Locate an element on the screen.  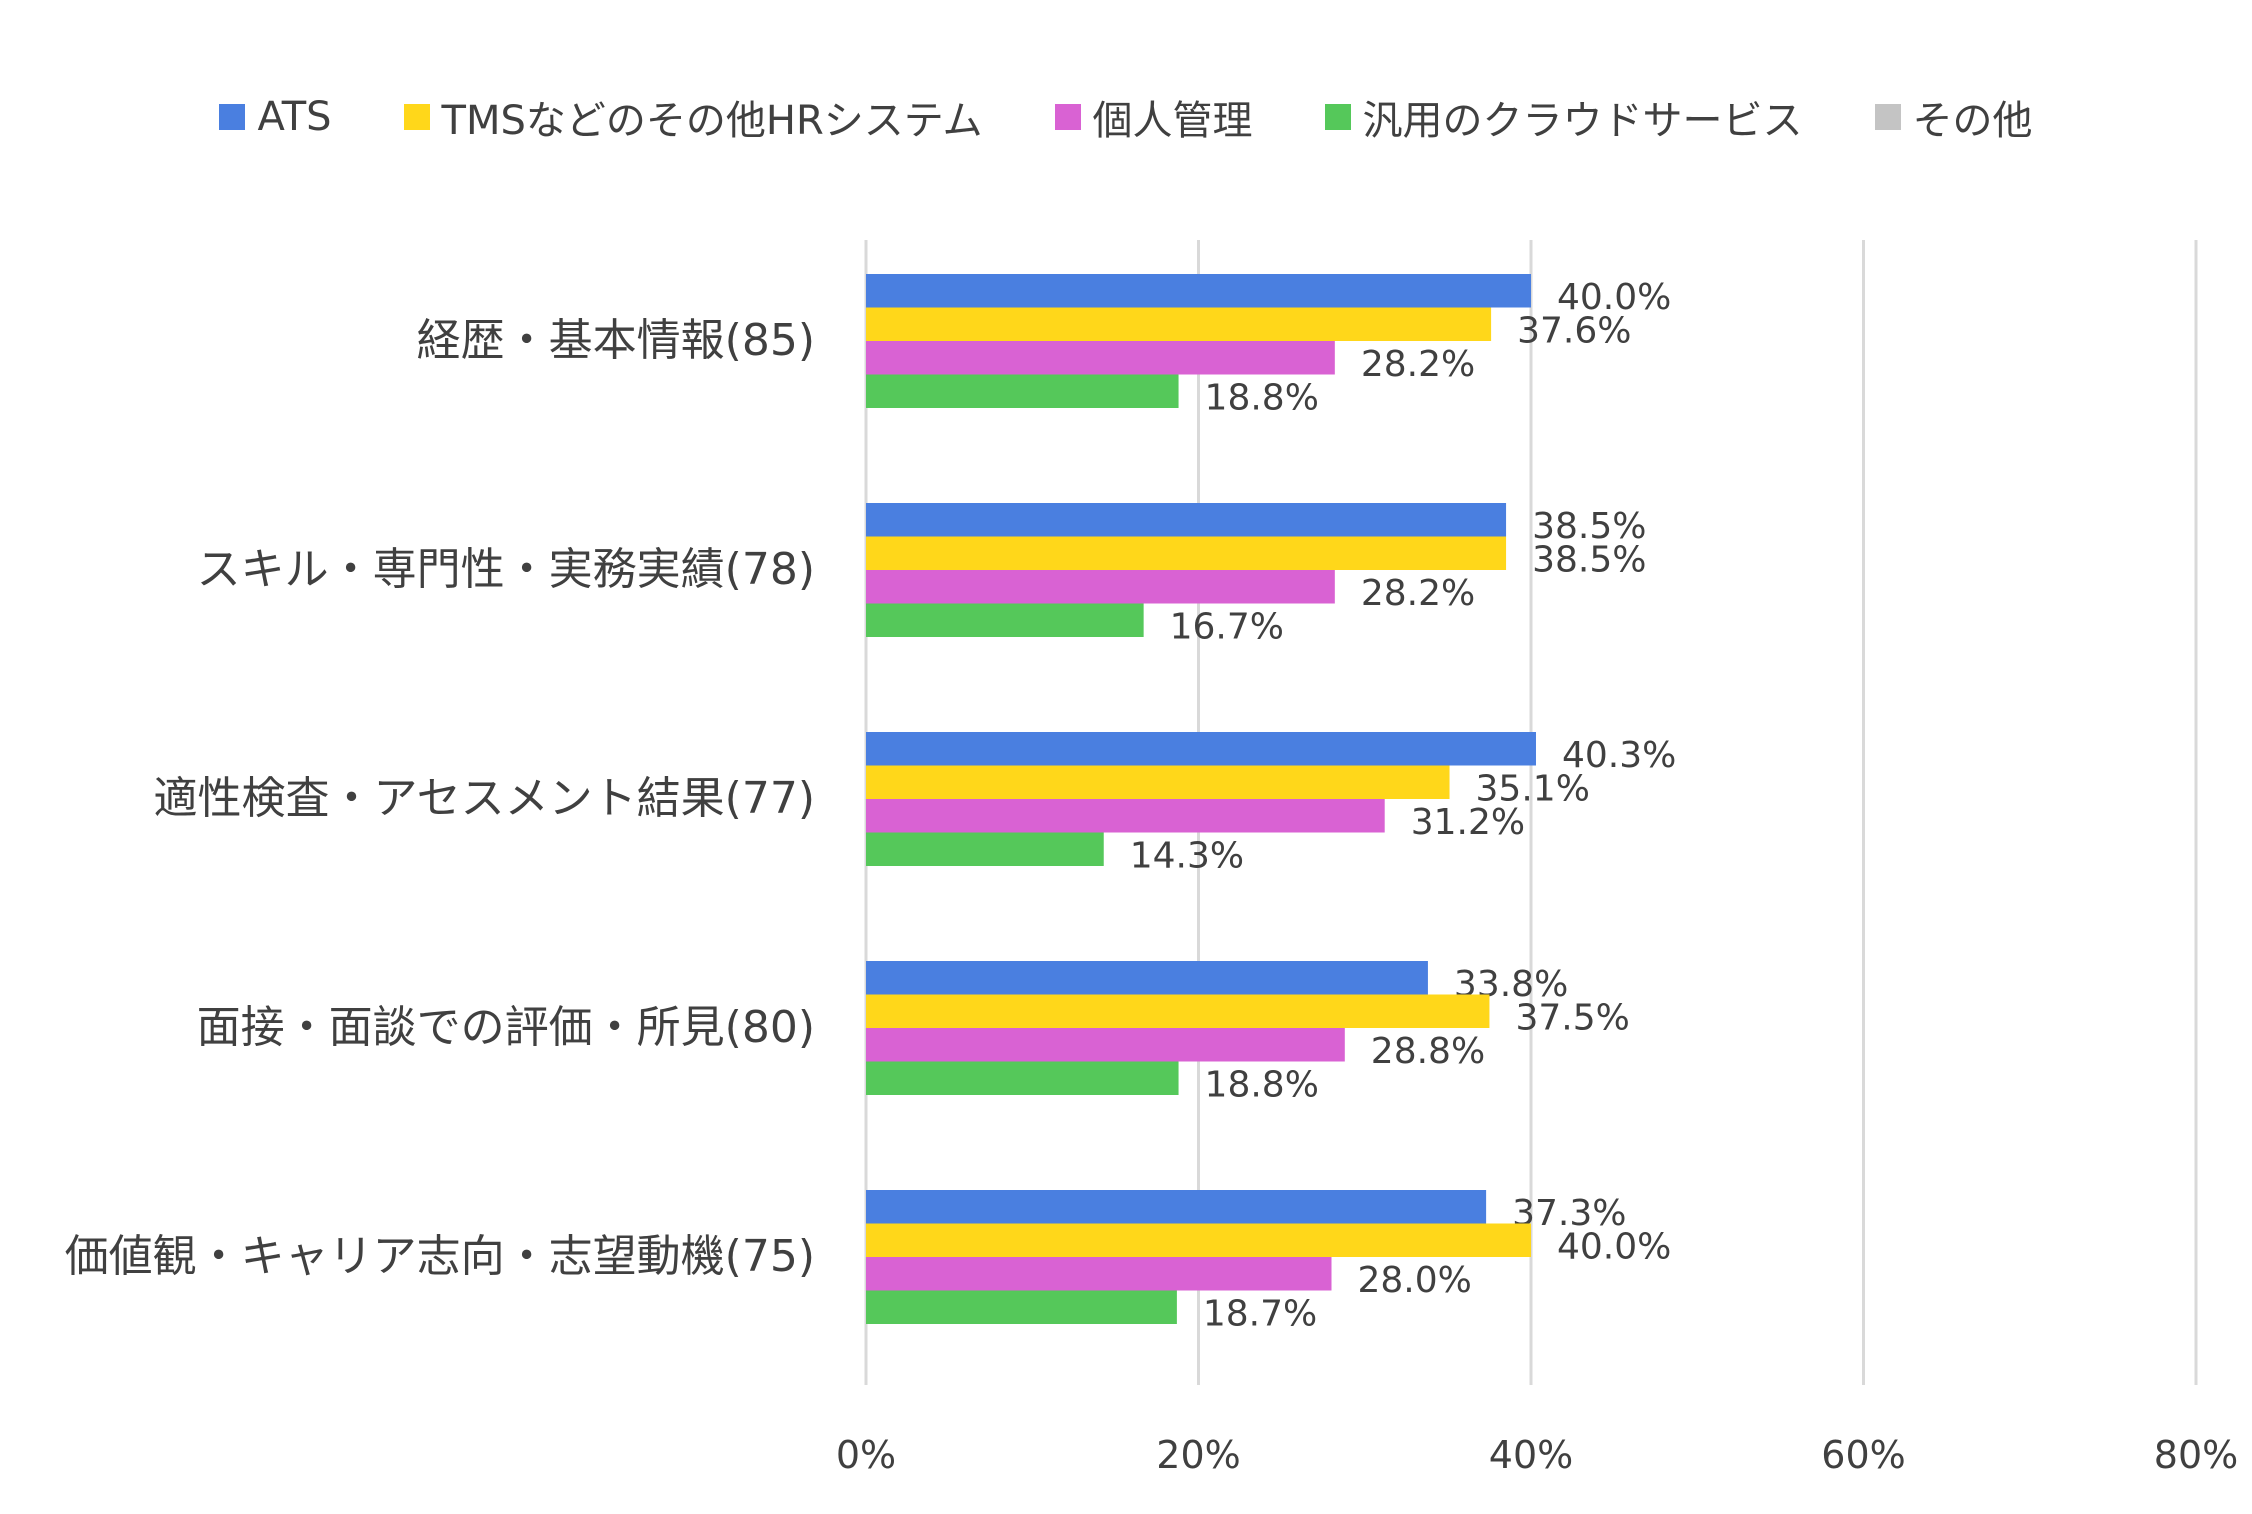
category-label: 価値観・キャリア志向・志望動機(75) is located at coordinates (440, 1256).